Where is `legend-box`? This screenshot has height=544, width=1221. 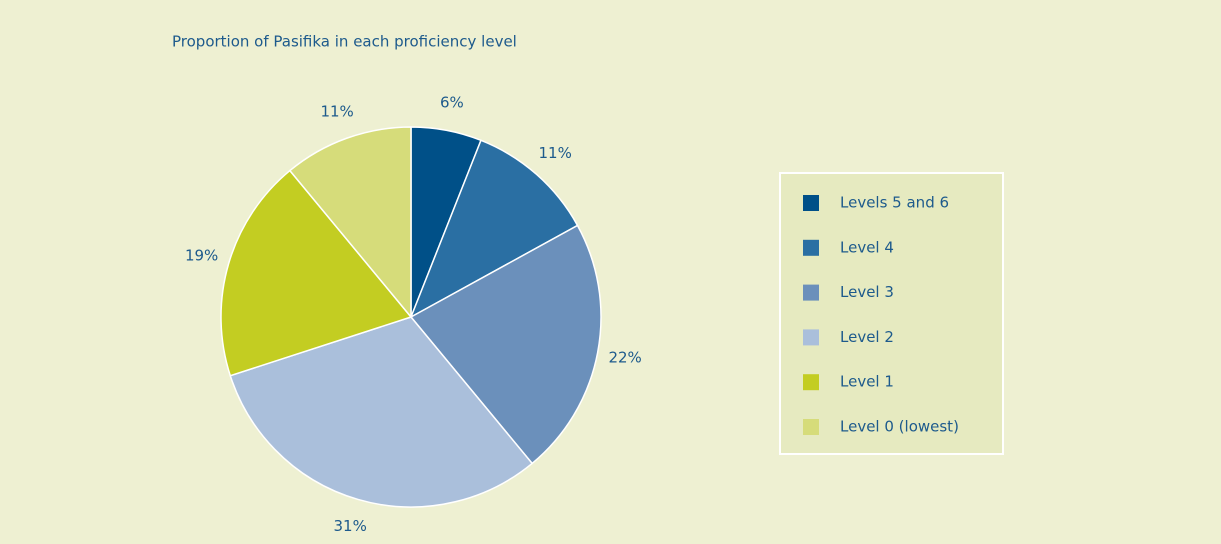 legend-box is located at coordinates (891, 313).